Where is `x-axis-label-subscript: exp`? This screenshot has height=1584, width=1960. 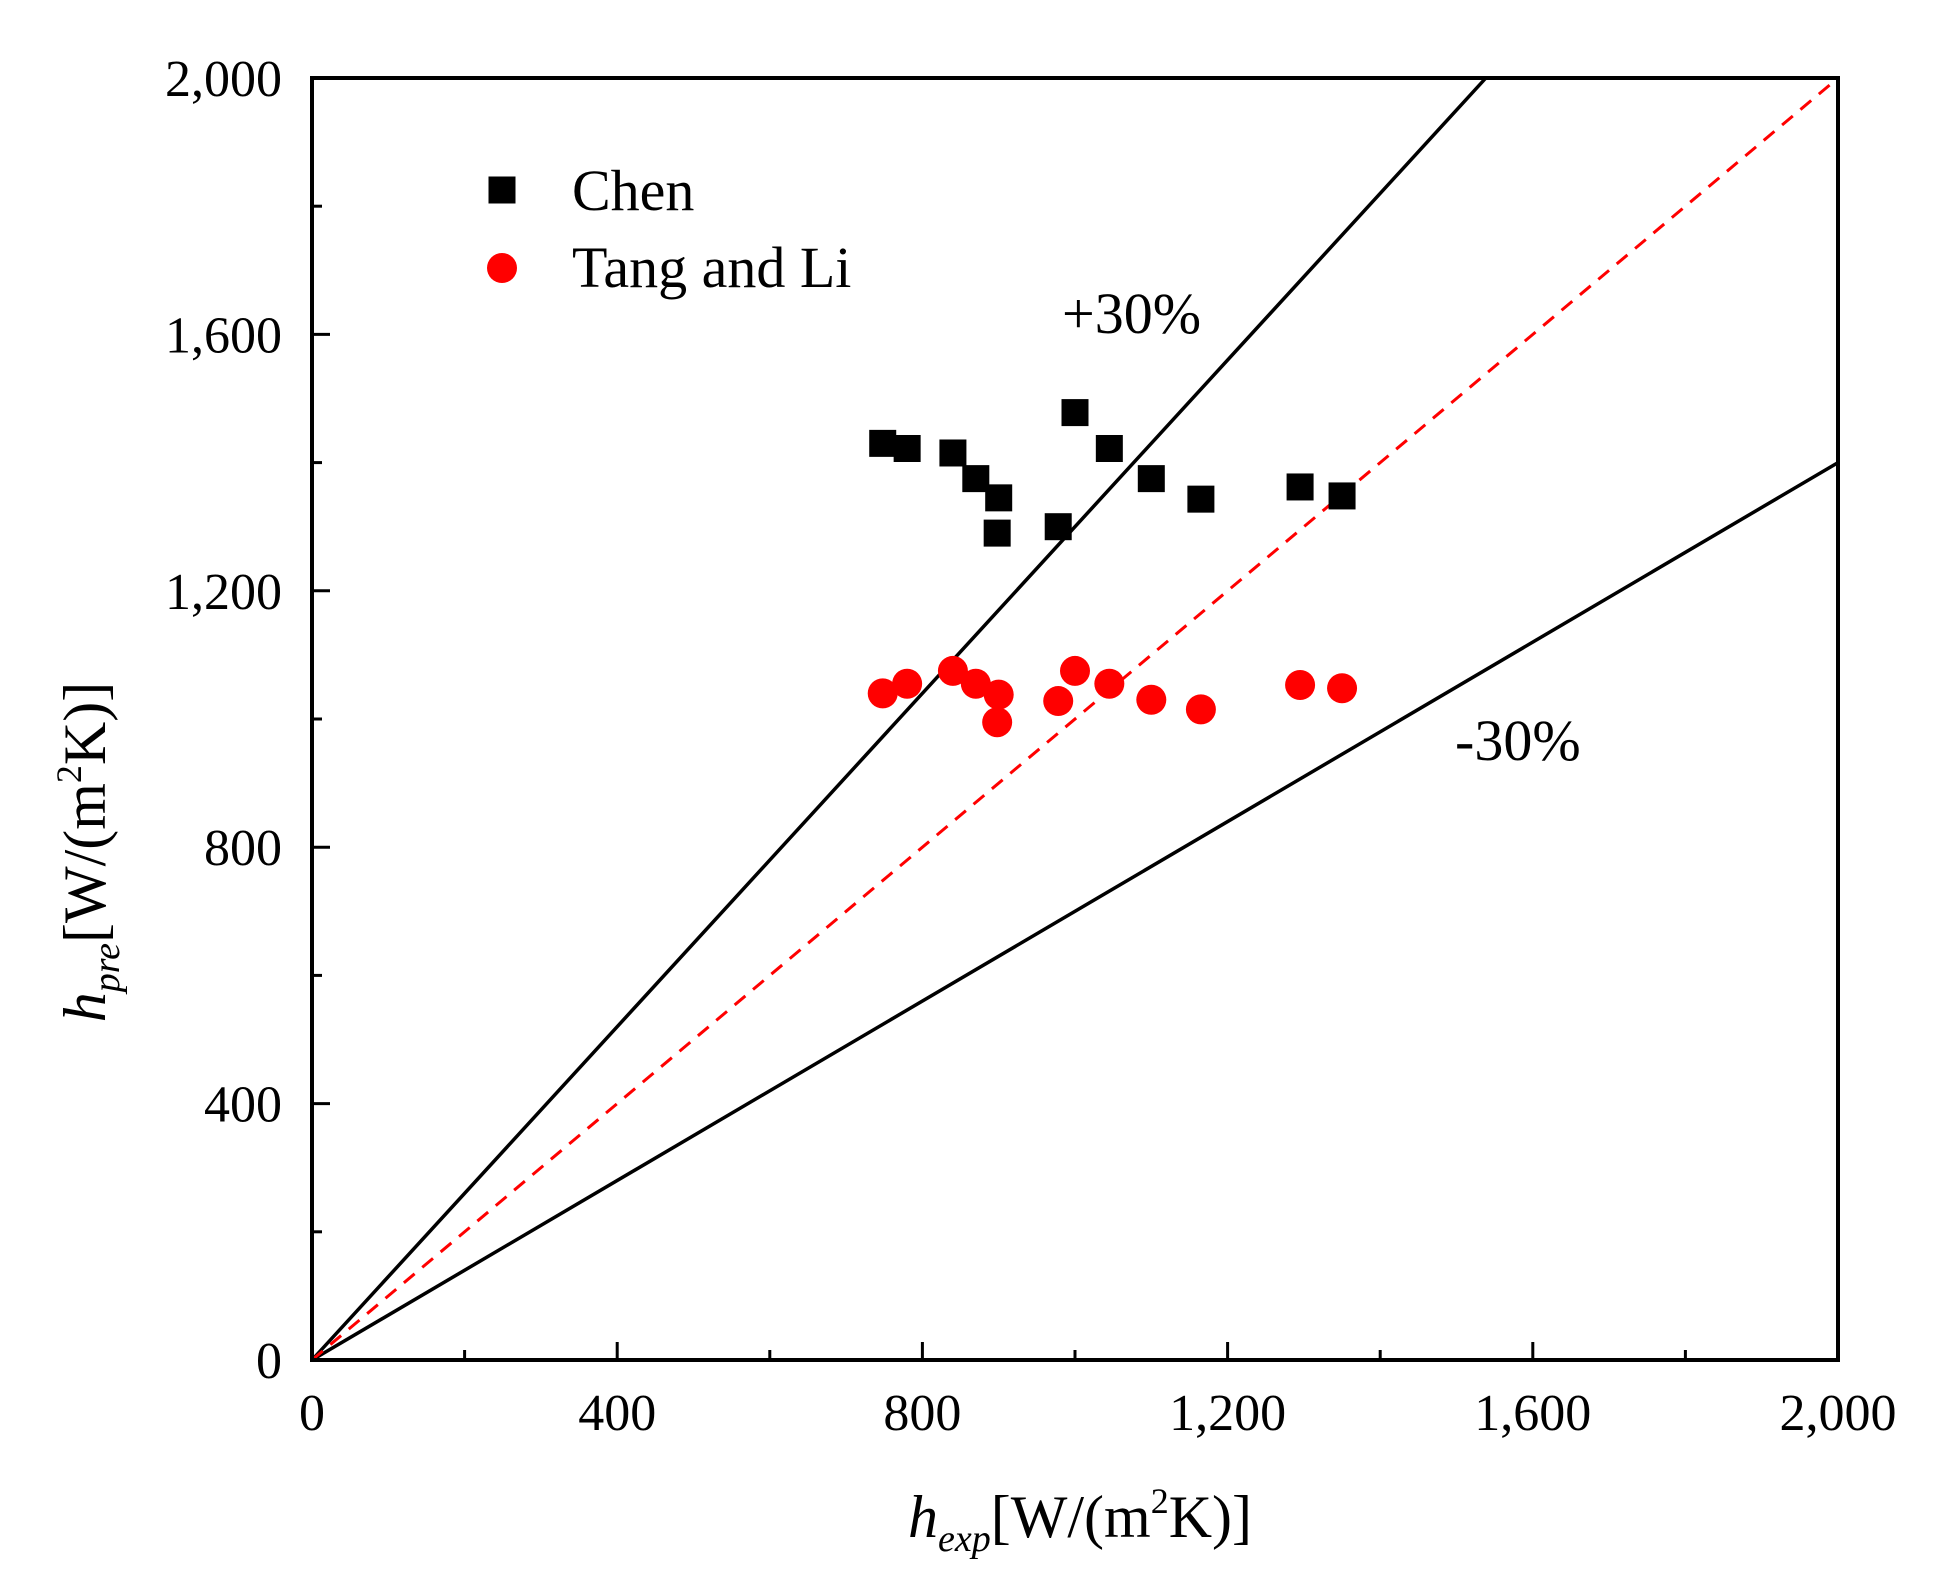
x-axis-label-subscript: exp is located at coordinates (964, 1539).